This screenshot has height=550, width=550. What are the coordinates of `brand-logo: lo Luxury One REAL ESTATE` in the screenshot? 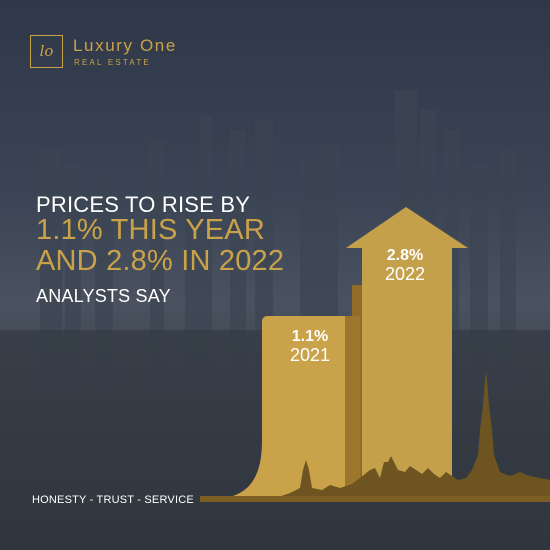 It's located at (130, 57).